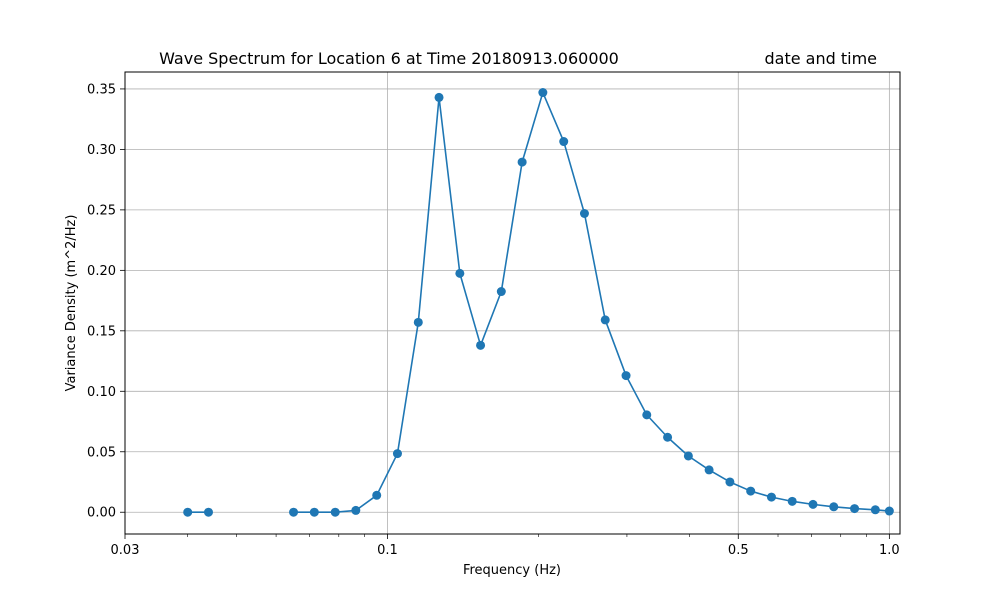 The image size is (1000, 600). What do you see at coordinates (101, 89) in the screenshot?
I see `y-tick-label: 0.35` at bounding box center [101, 89].